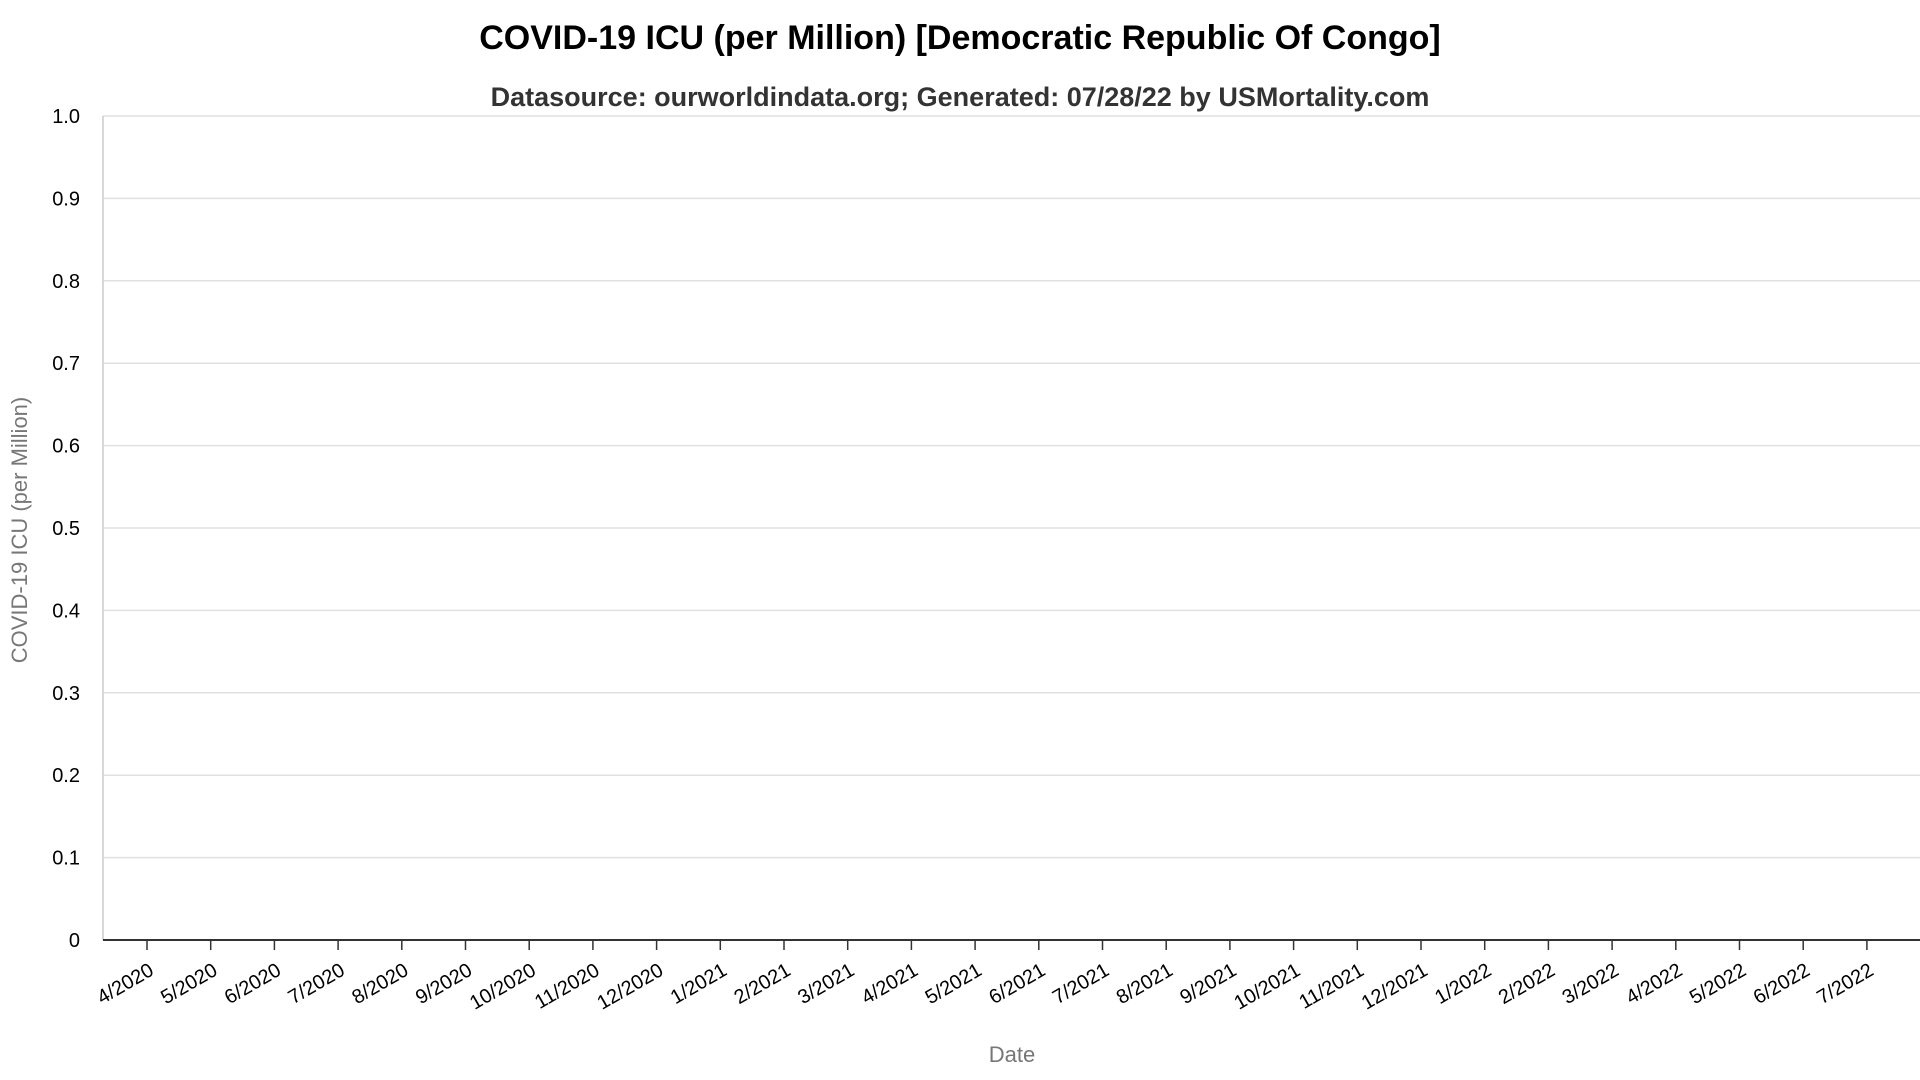 This screenshot has width=1920, height=1080. What do you see at coordinates (66, 447) in the screenshot?
I see `y-tick-label: 0.6` at bounding box center [66, 447].